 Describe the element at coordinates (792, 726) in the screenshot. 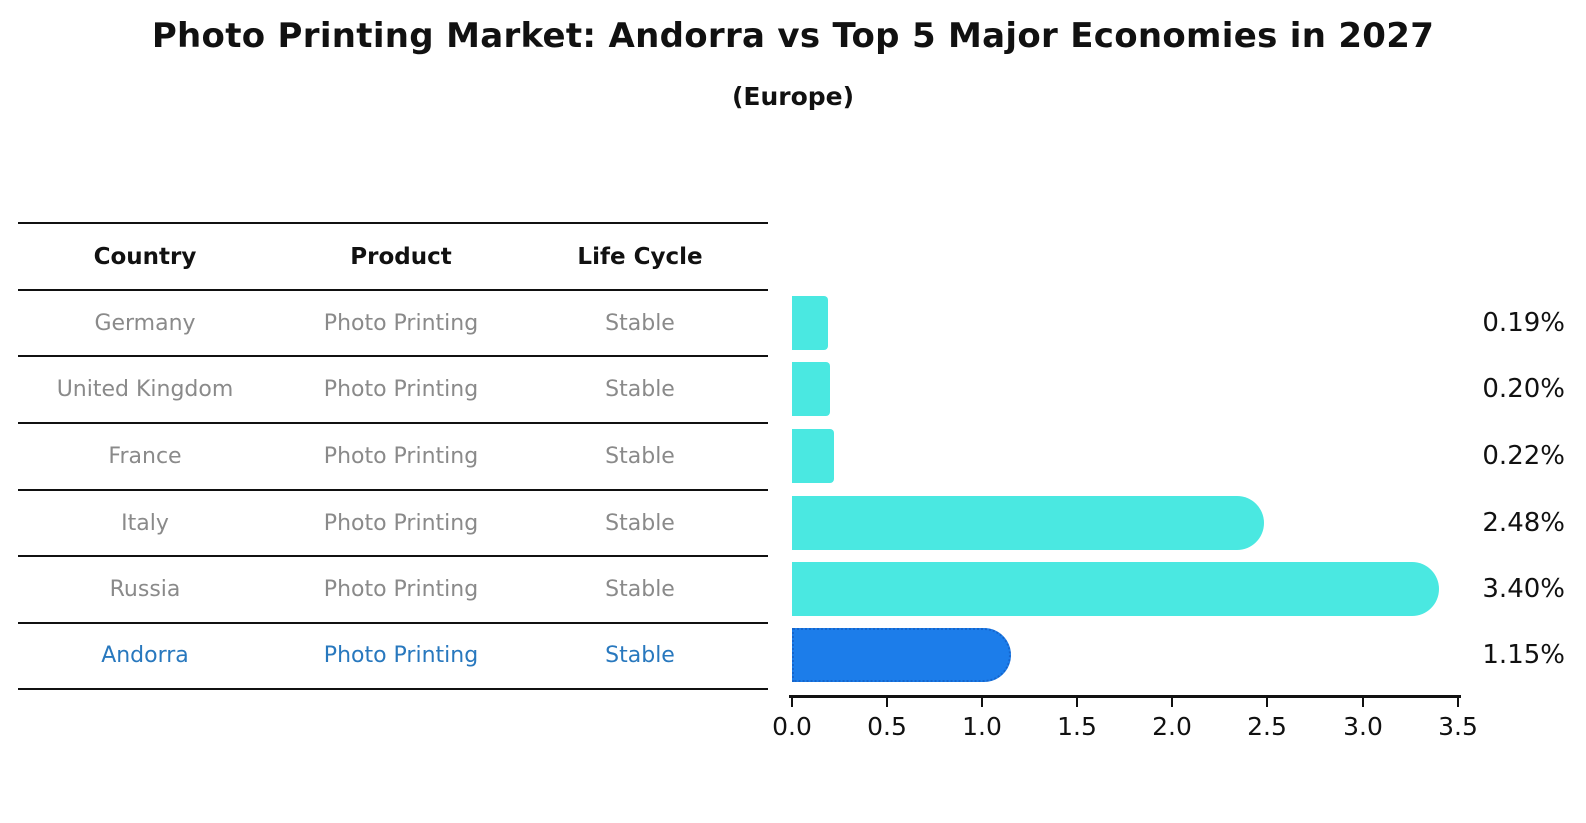

I see `x-tick-label: 0.0` at that location.